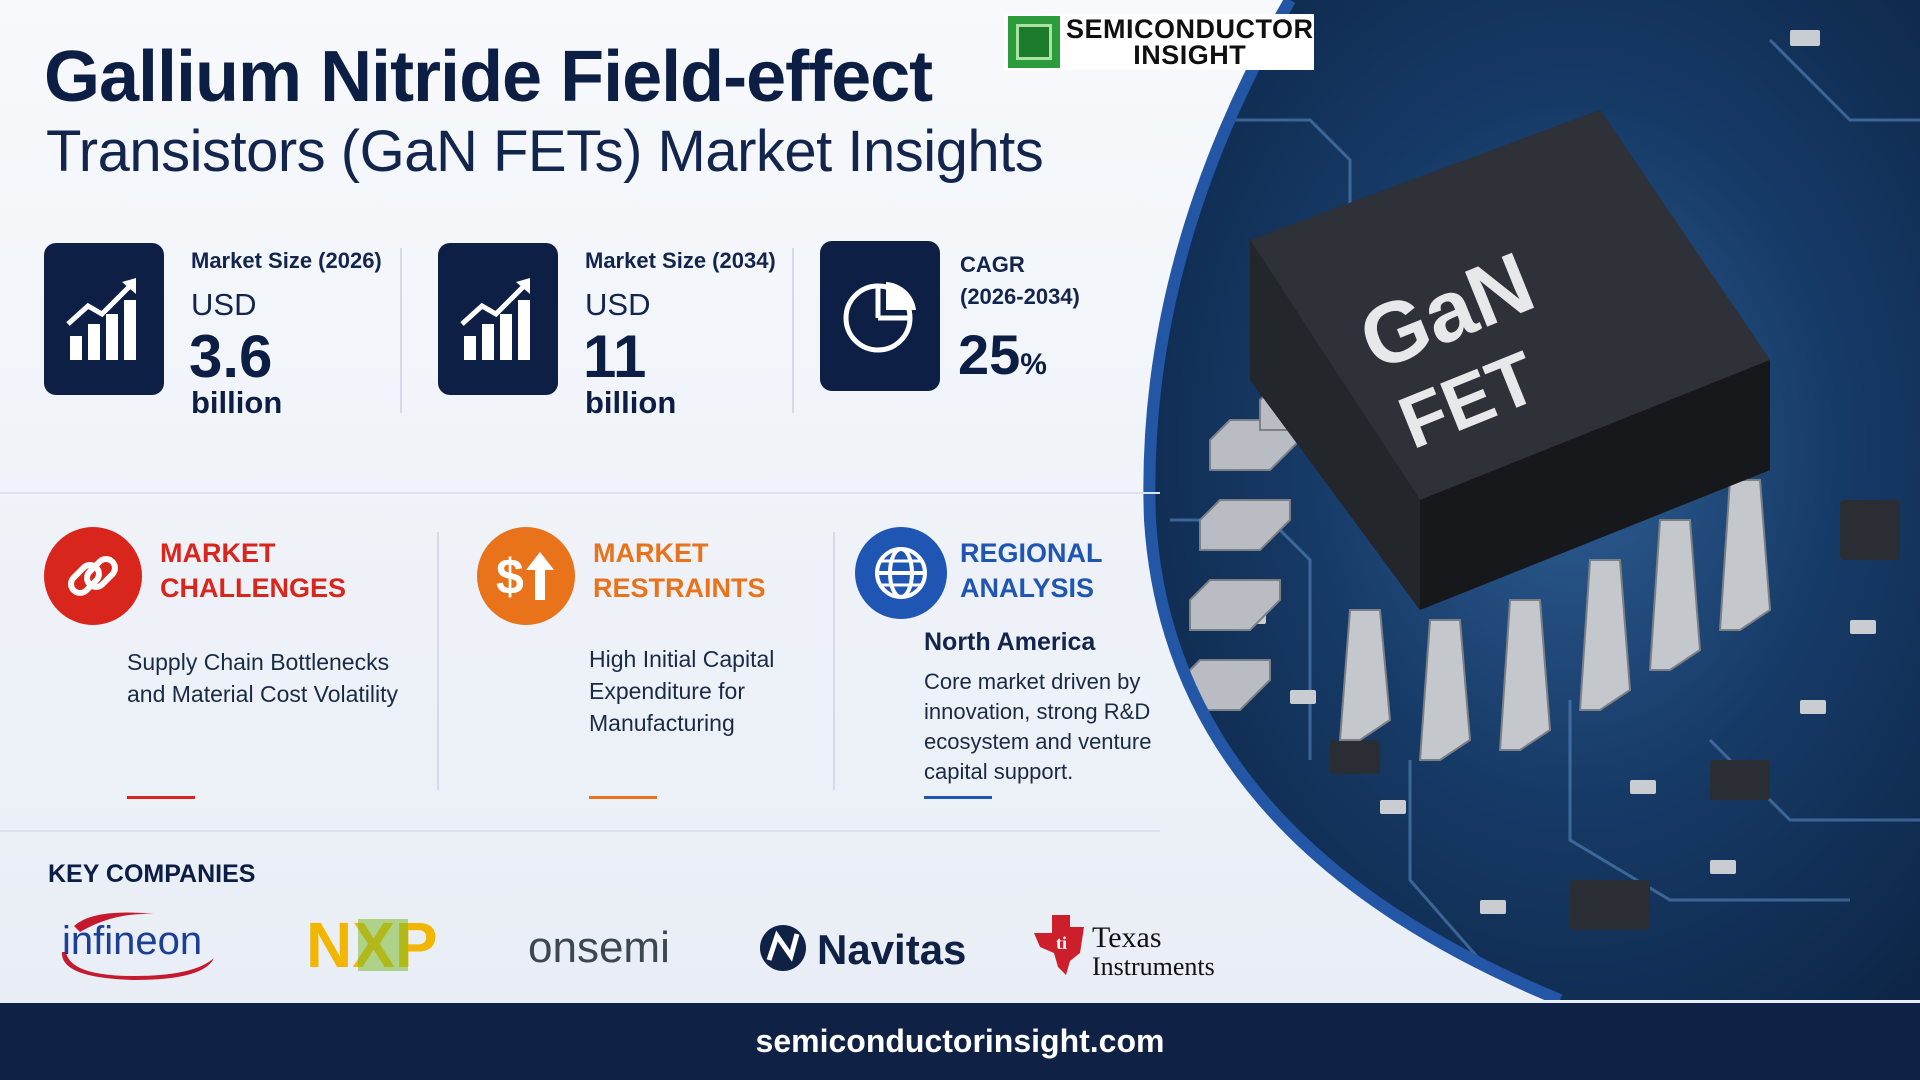  I want to click on key-companies-title: KEY COMPANIES, so click(152, 874).